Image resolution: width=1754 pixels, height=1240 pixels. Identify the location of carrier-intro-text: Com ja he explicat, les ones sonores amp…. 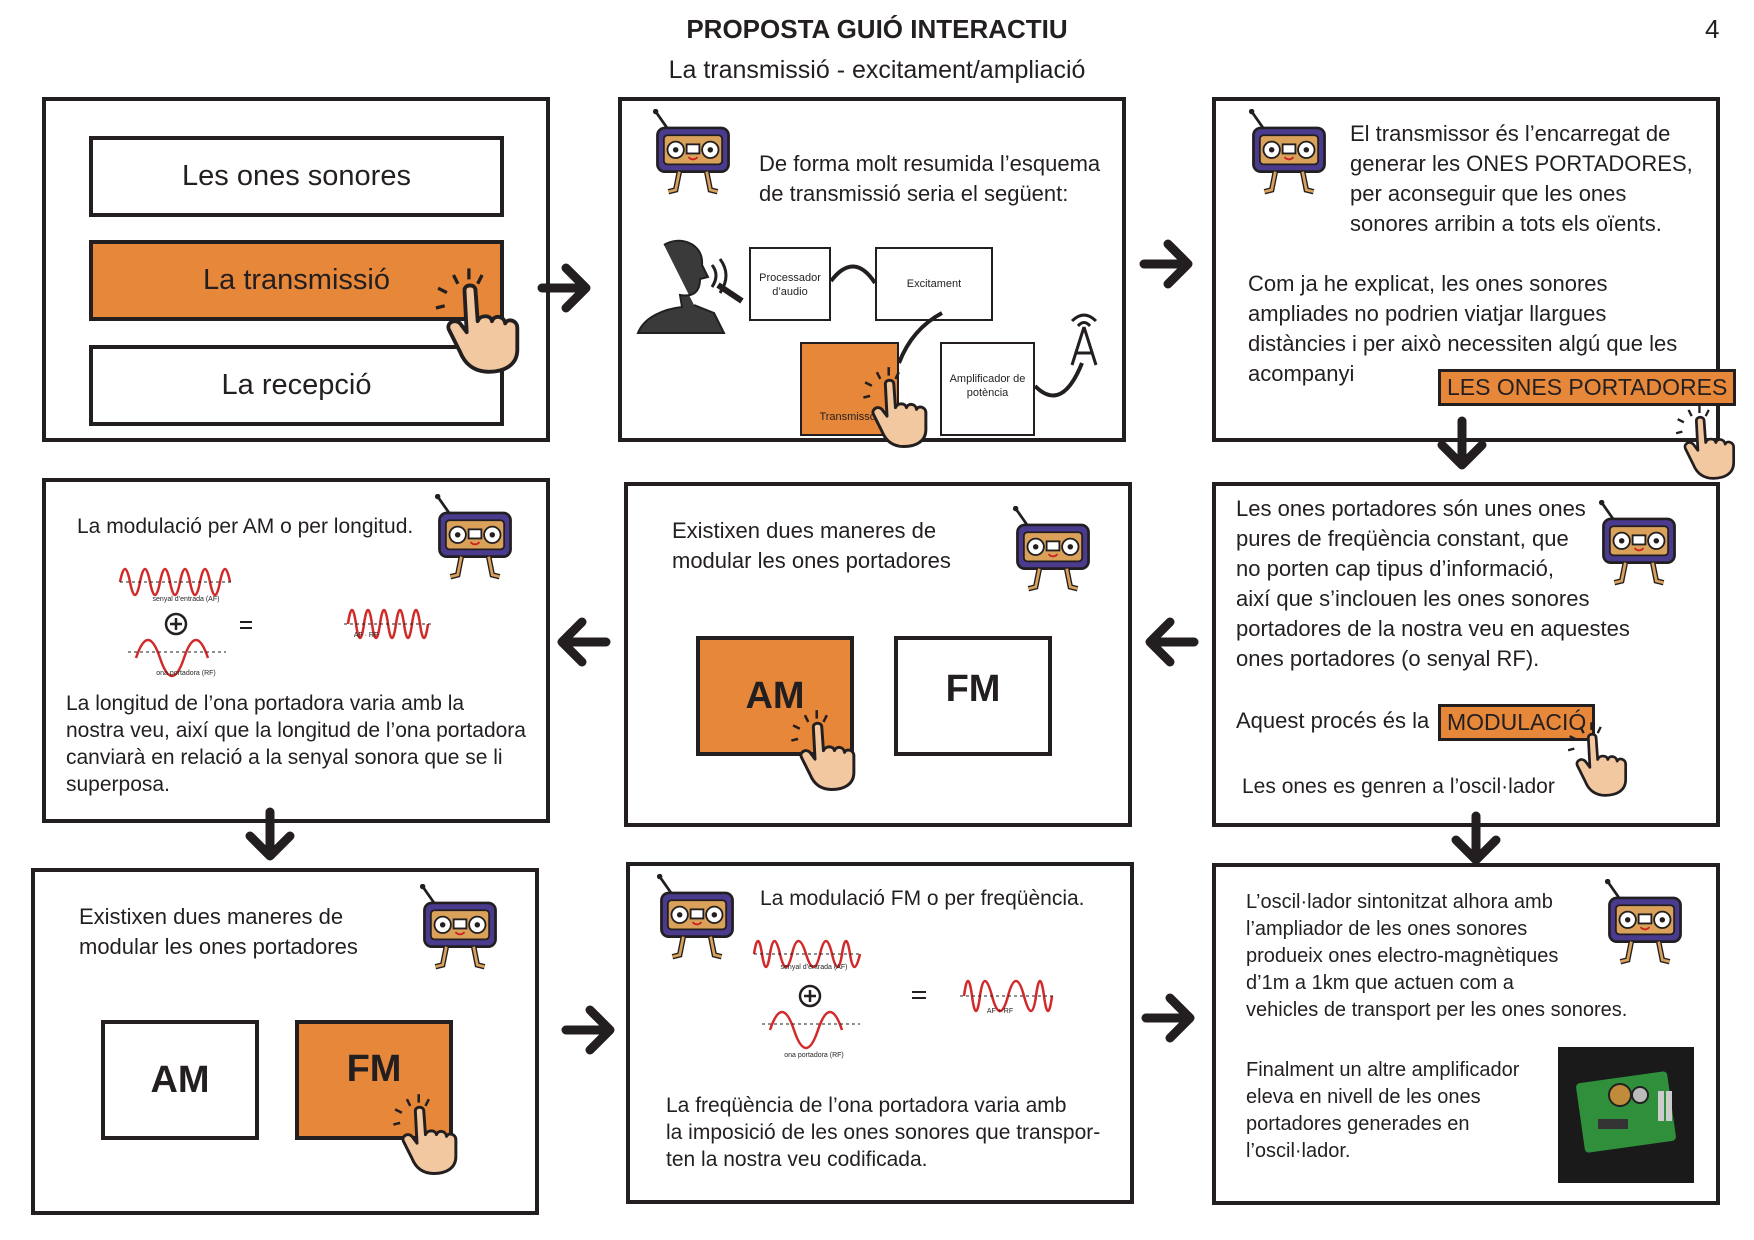
(1463, 328).